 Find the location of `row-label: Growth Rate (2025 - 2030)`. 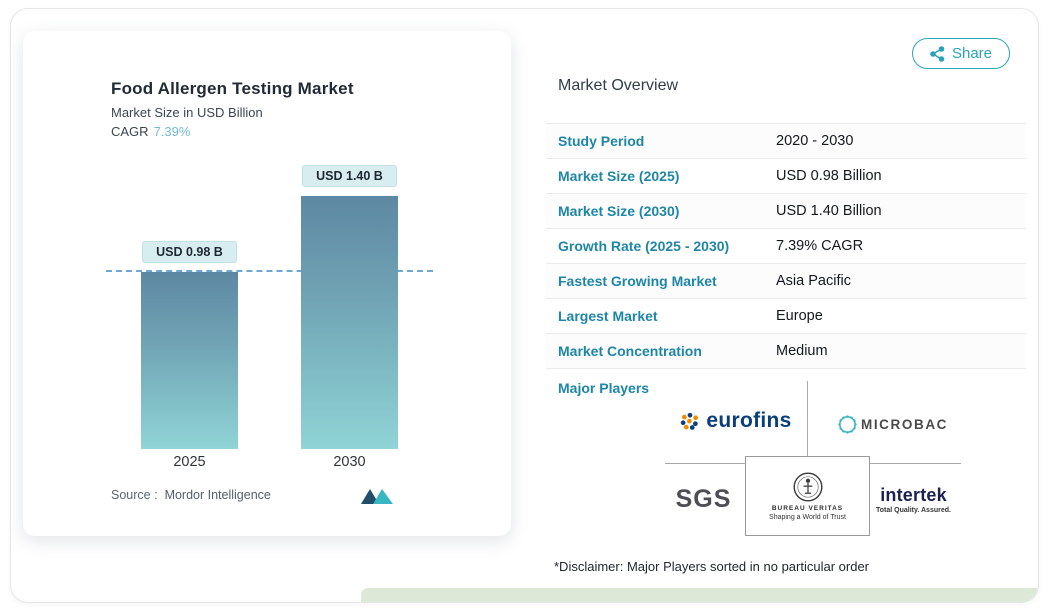

row-label: Growth Rate (2025 - 2030) is located at coordinates (644, 246).